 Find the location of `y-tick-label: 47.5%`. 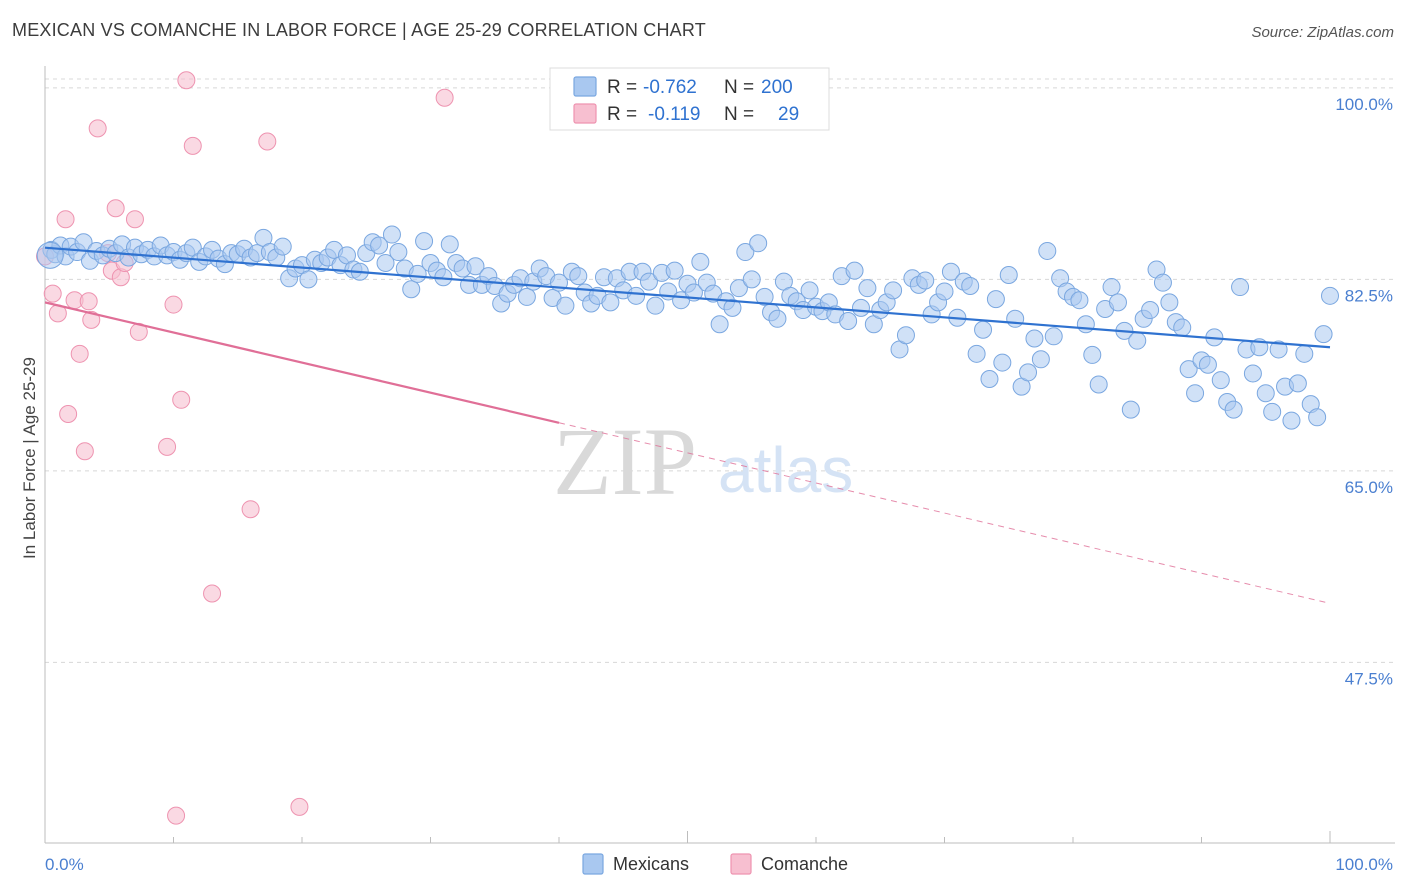

y-tick-label: 47.5% is located at coordinates (1369, 678).